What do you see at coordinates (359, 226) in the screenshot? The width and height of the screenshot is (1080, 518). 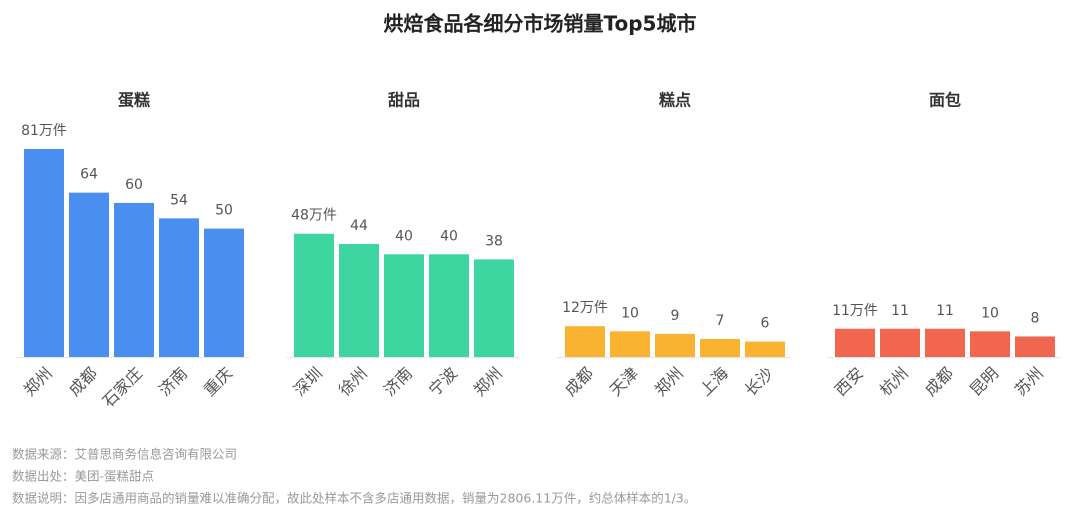 I see `value-label: 44` at bounding box center [359, 226].